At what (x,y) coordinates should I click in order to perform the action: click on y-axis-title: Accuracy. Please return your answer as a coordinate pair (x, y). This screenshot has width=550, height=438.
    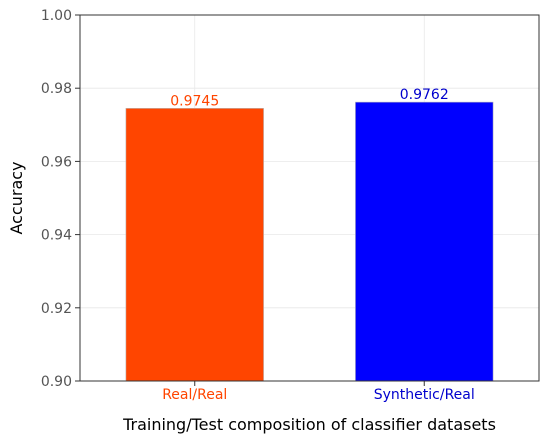
    Looking at the image, I should click on (16, 197).